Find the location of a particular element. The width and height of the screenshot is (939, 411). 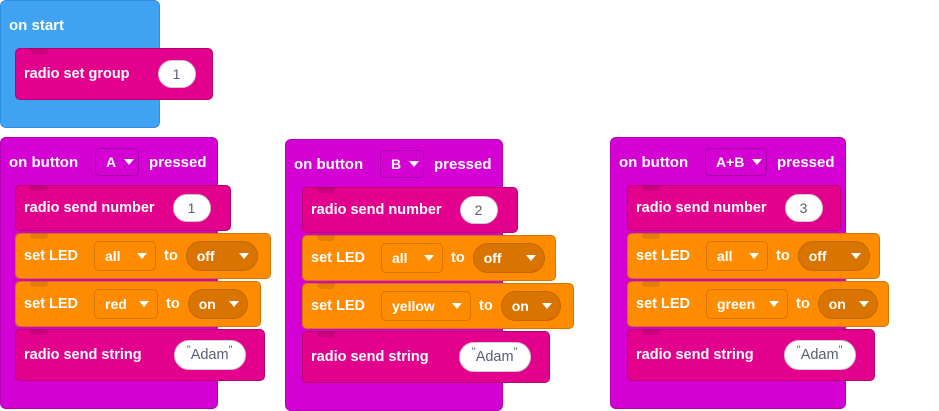

send-number-input: 2 is located at coordinates (478, 210).